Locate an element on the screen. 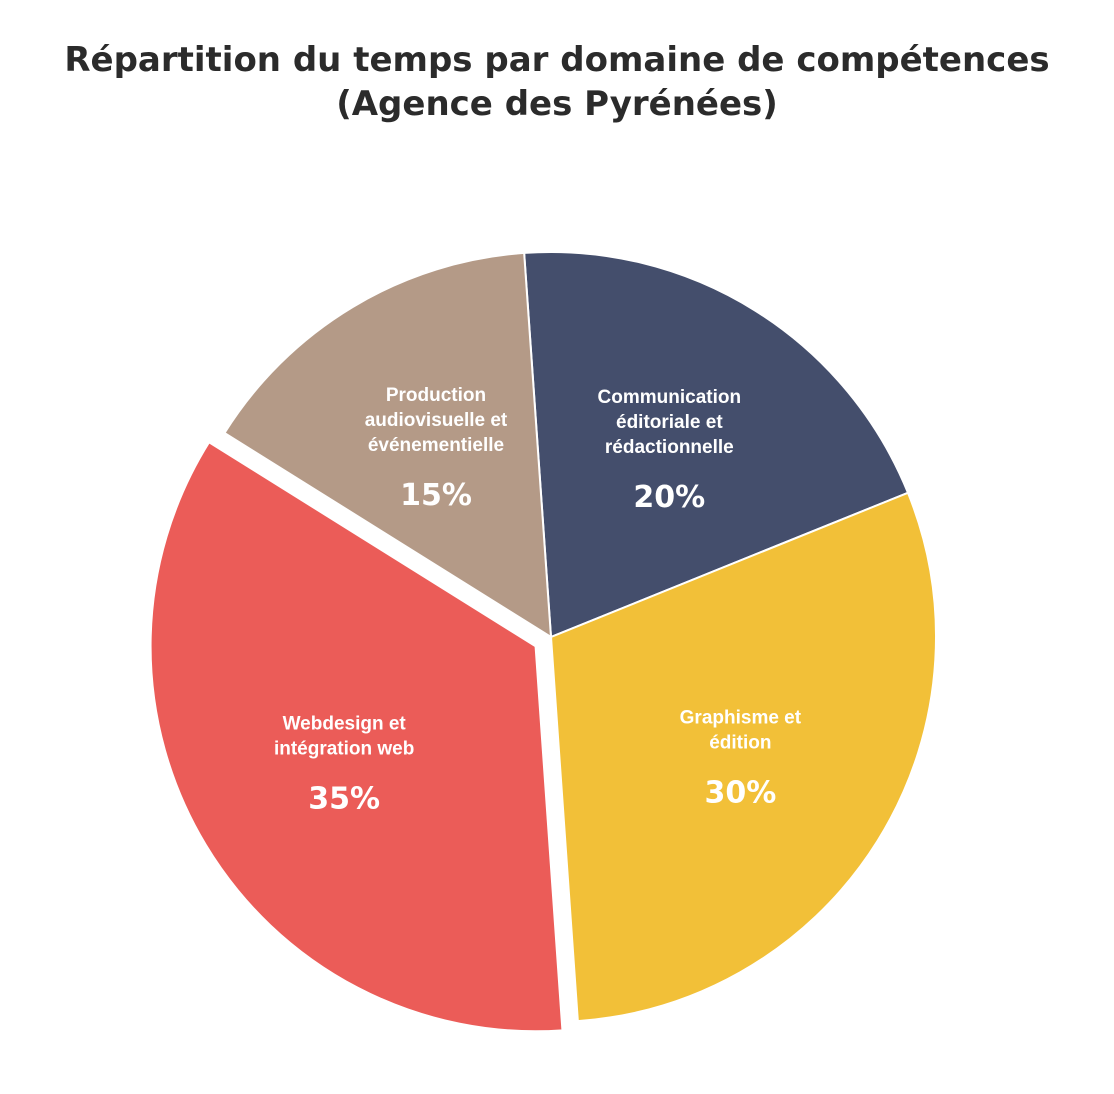 Image resolution: width=1114 pixels, height=1094 pixels. chart-title-line-2: (Agence des Pyrénées) is located at coordinates (557, 104).